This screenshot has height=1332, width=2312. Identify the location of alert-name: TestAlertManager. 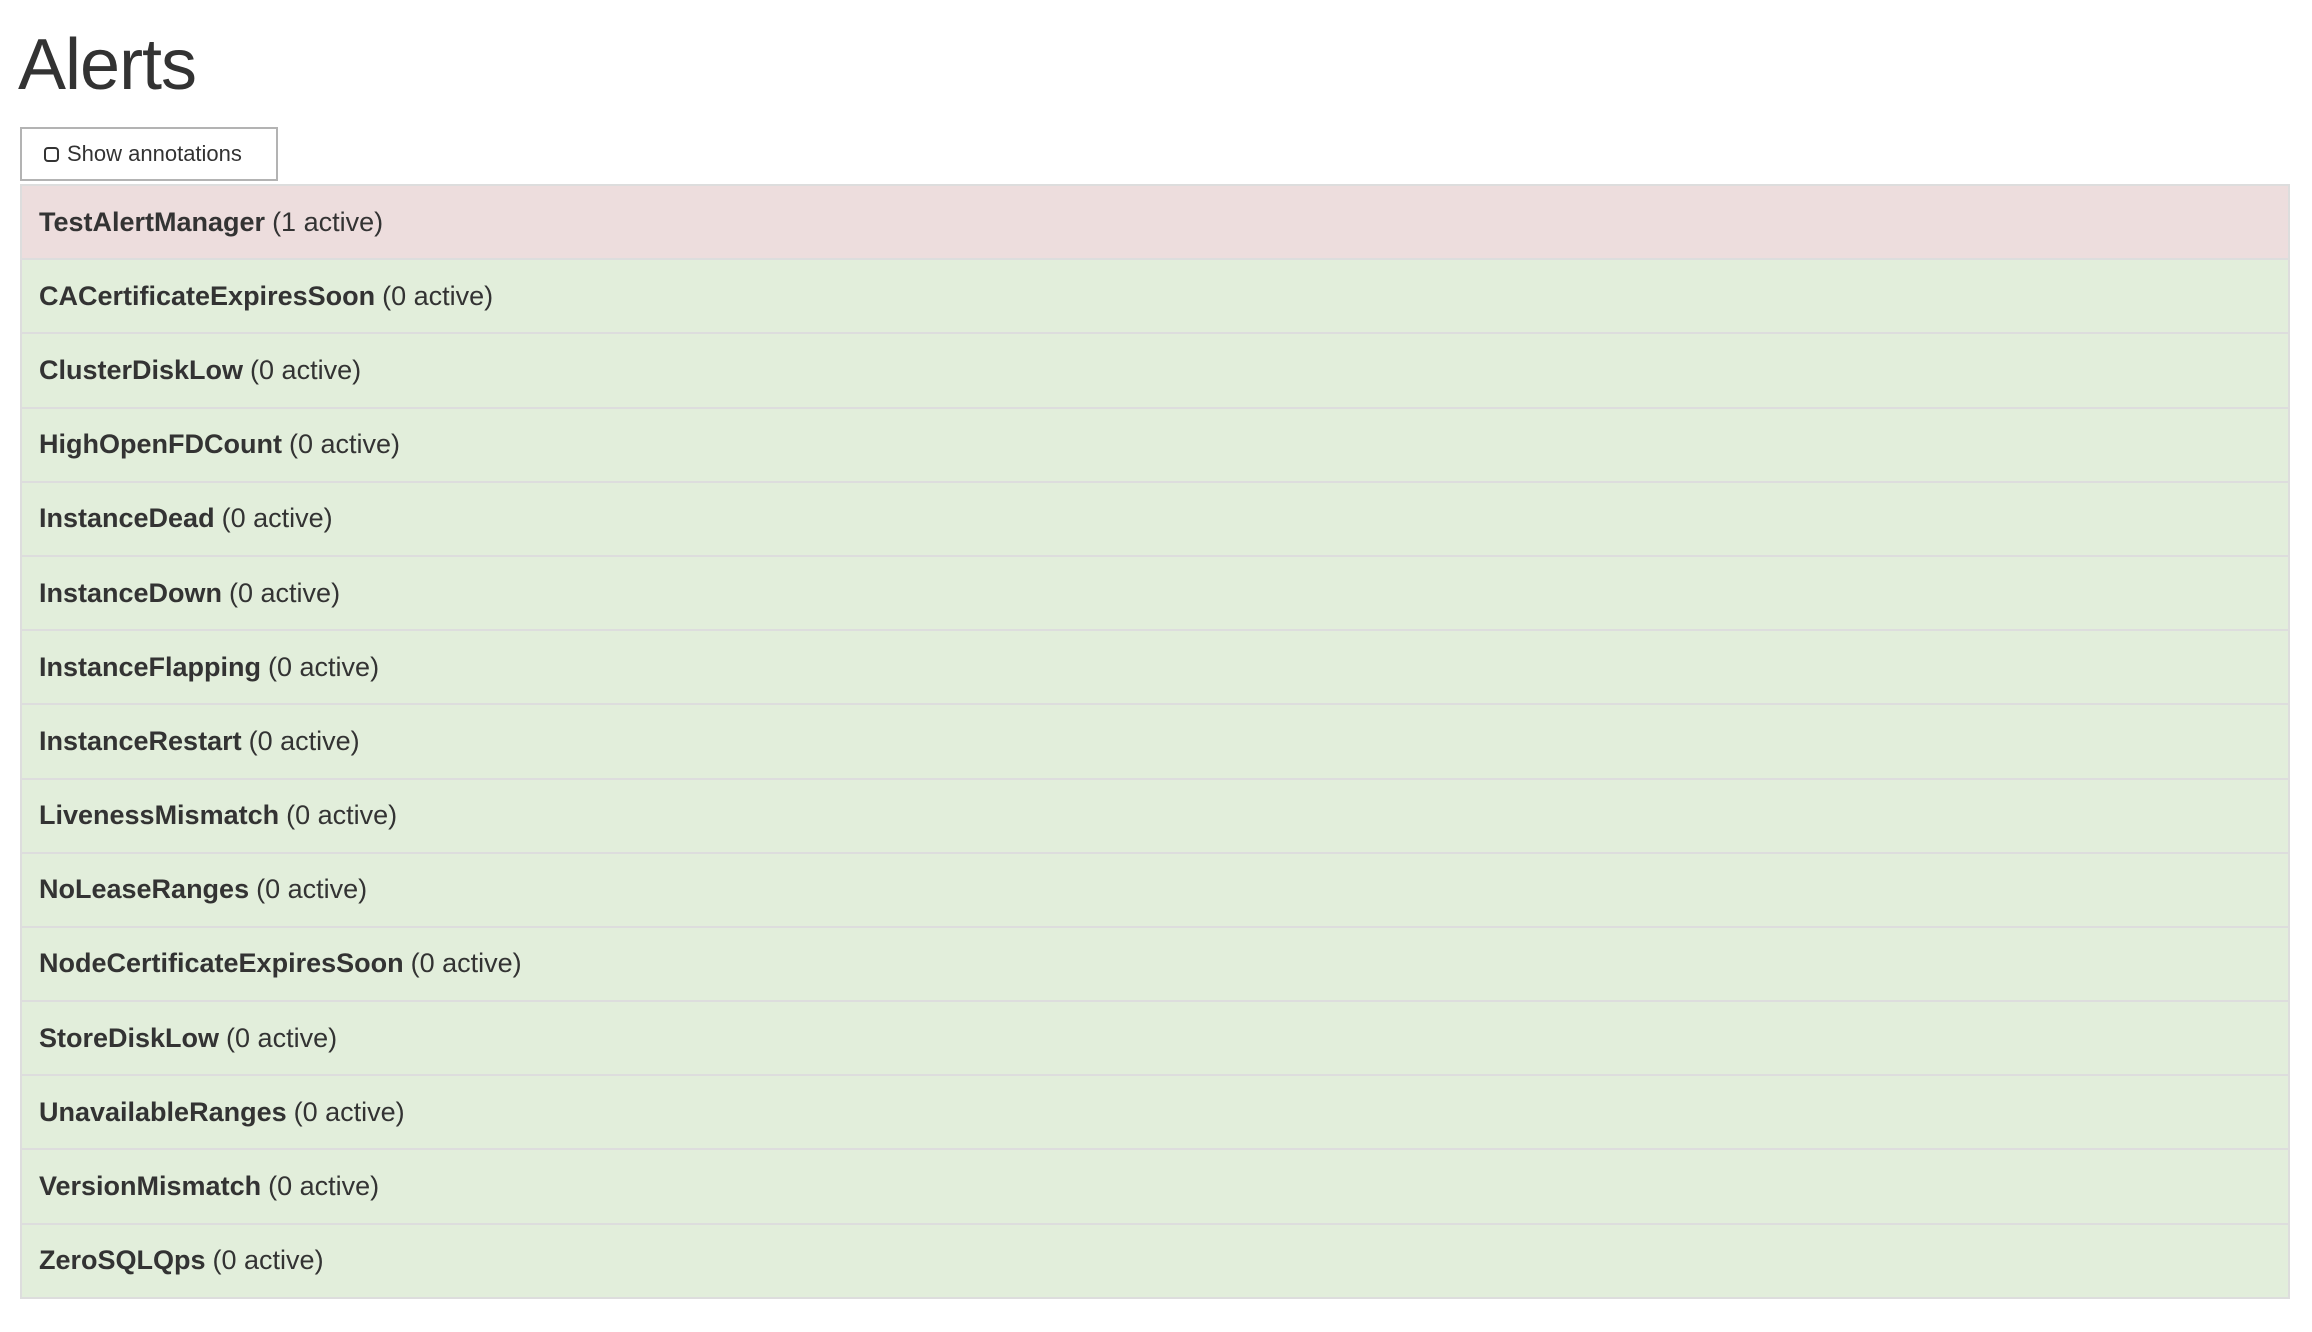
(152, 221).